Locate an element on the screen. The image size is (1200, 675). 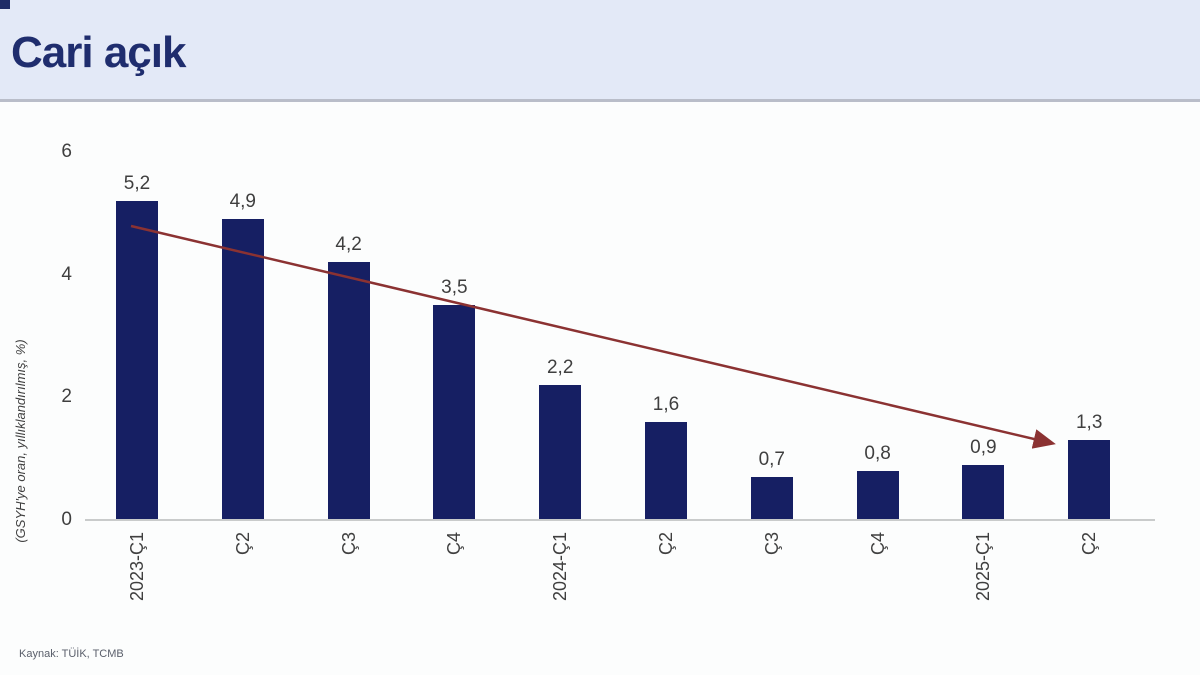
x-axis-line is located at coordinates (620, 520).